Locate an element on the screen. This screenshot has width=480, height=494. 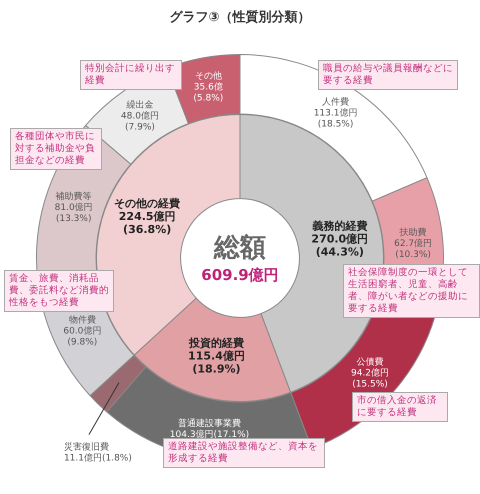
text: 各種団体や市民に対する補助金や負担金などの経費 is located at coordinates (56, 149).